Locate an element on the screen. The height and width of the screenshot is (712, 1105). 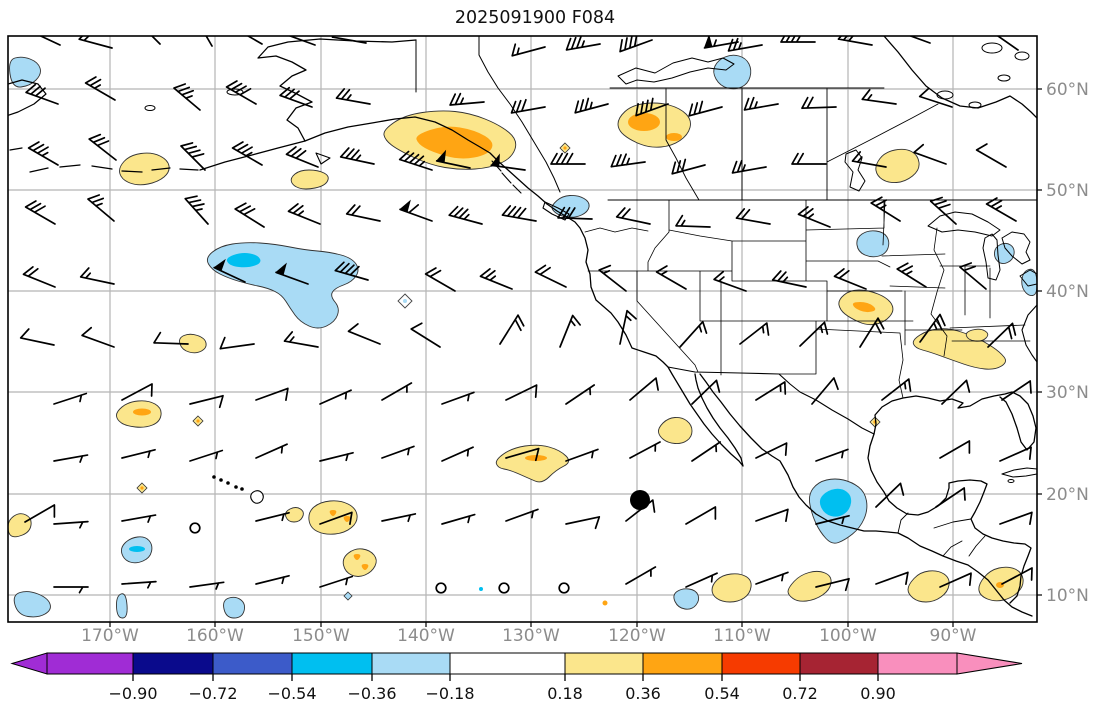
lake-michigan is located at coordinates (991, 257).